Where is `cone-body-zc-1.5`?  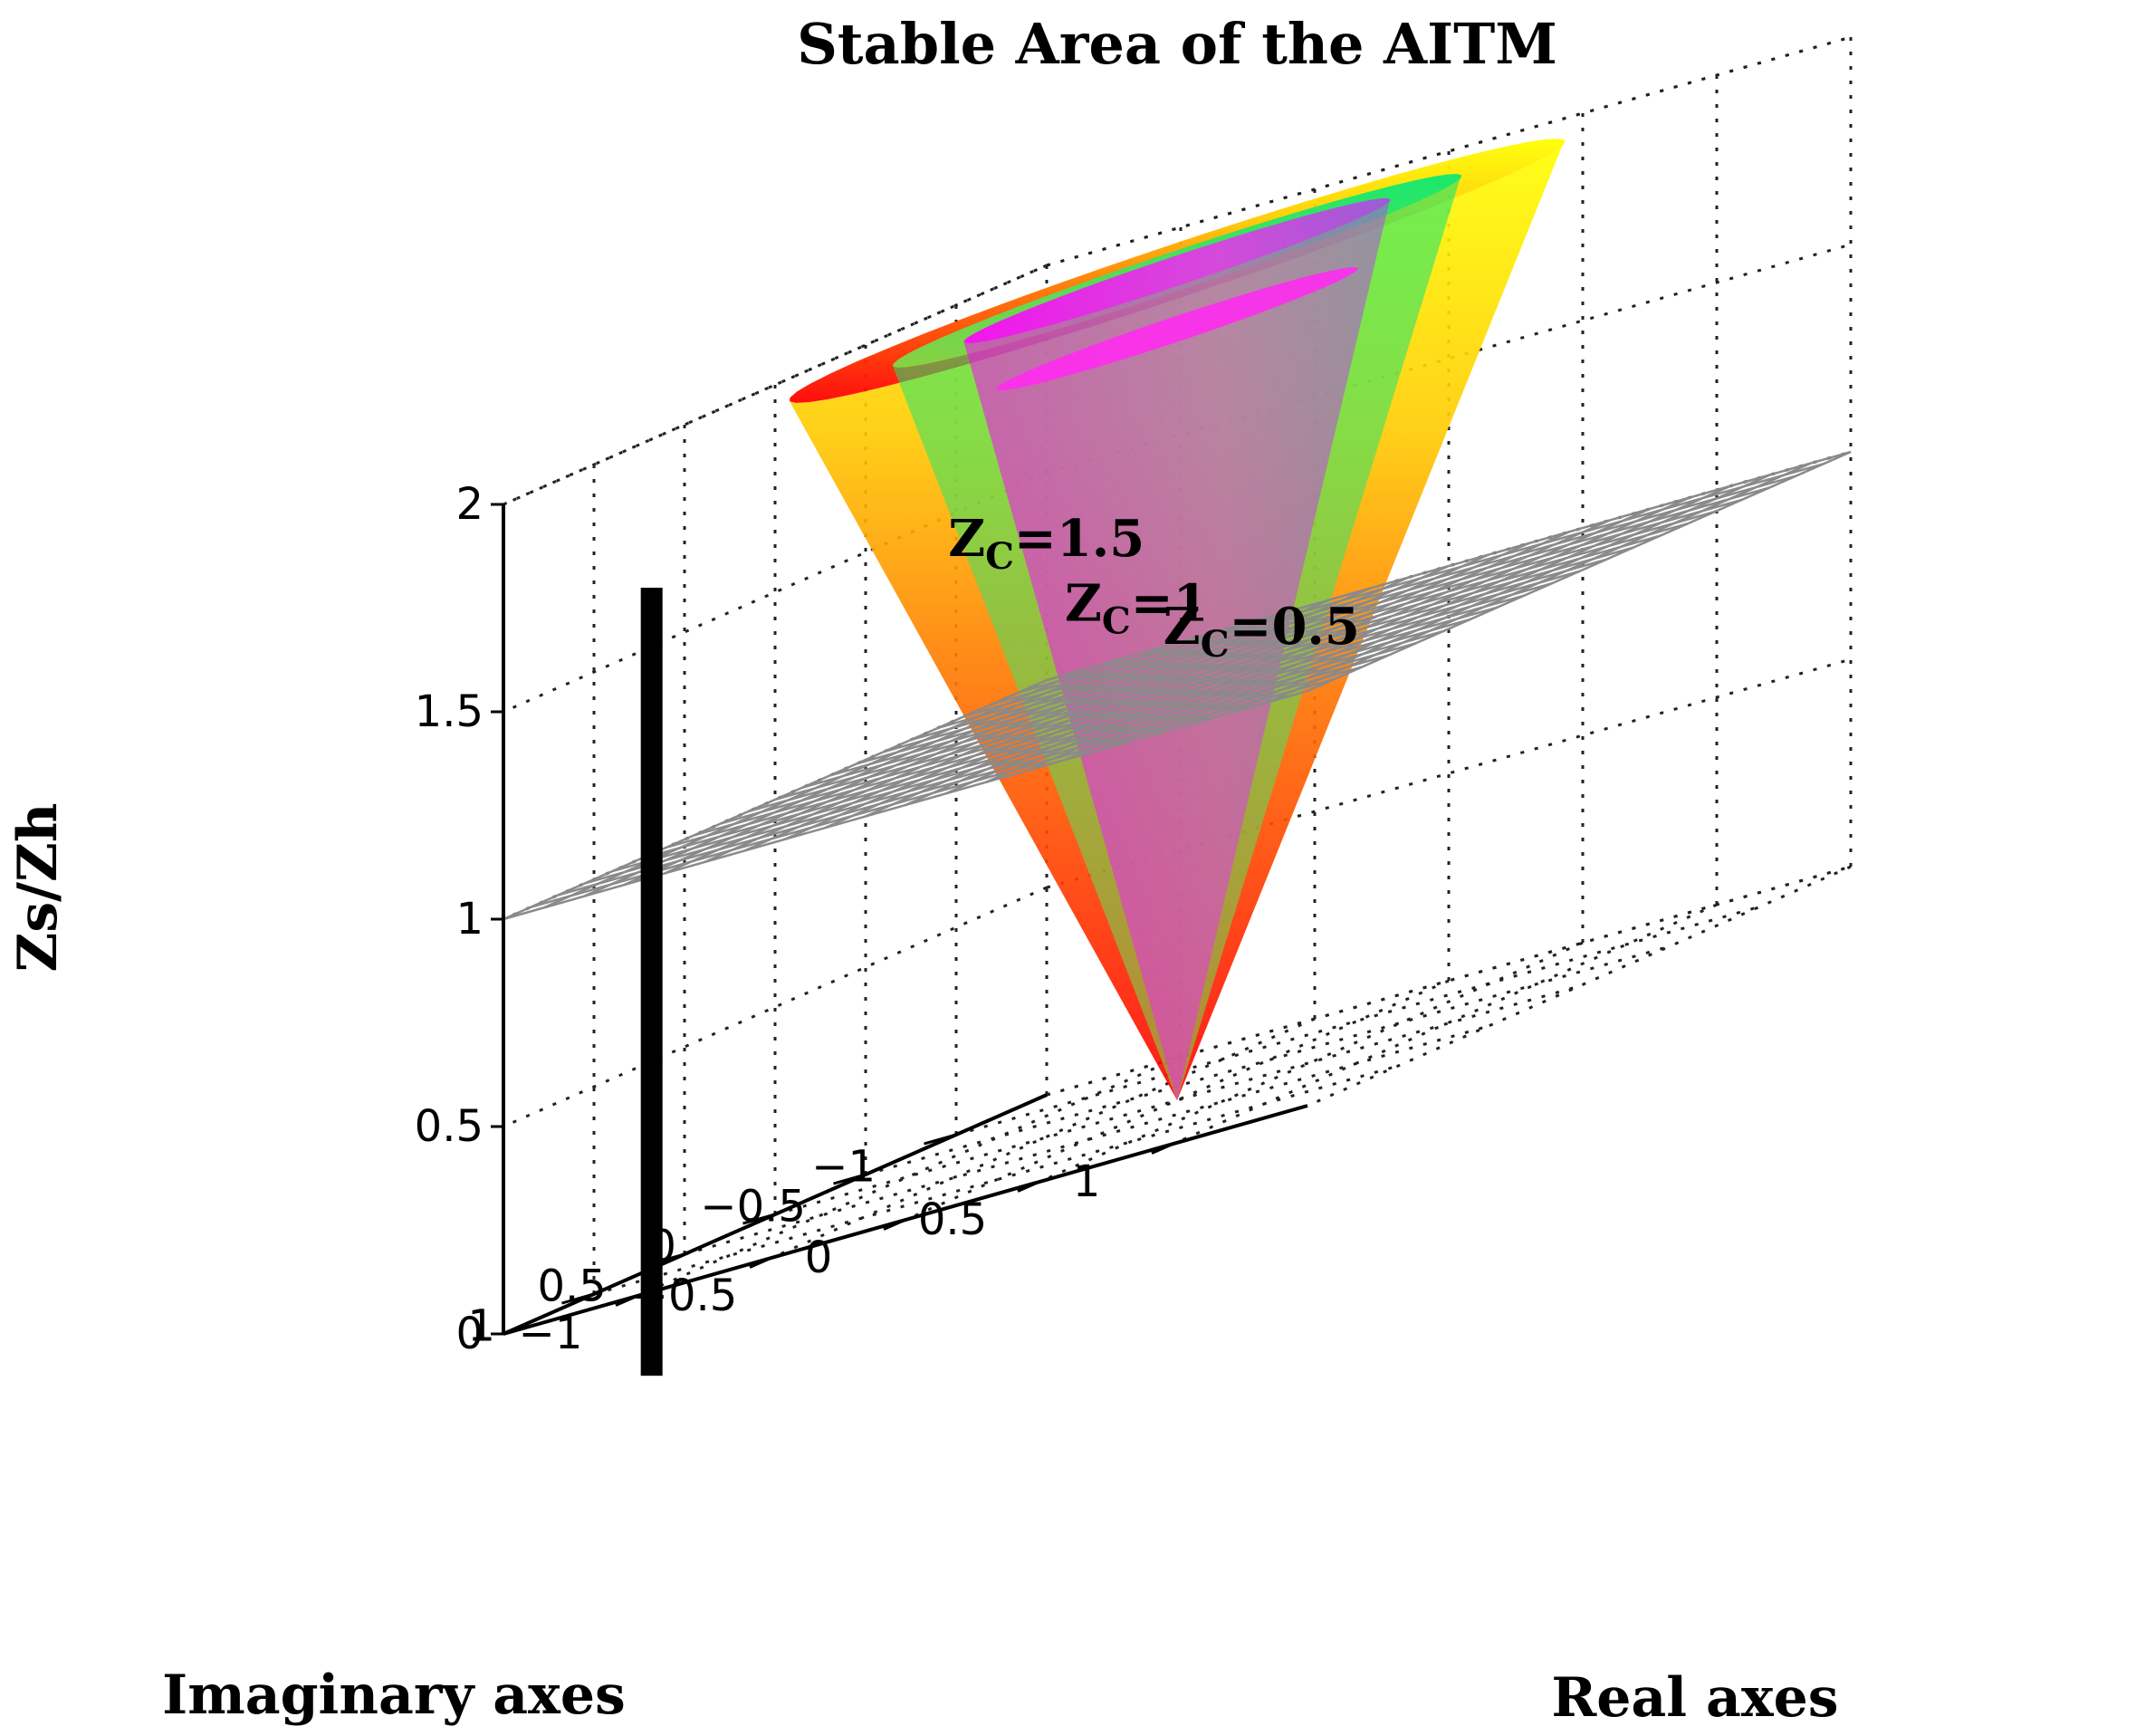
cone-body-zc-1.5 is located at coordinates (1177, 649).